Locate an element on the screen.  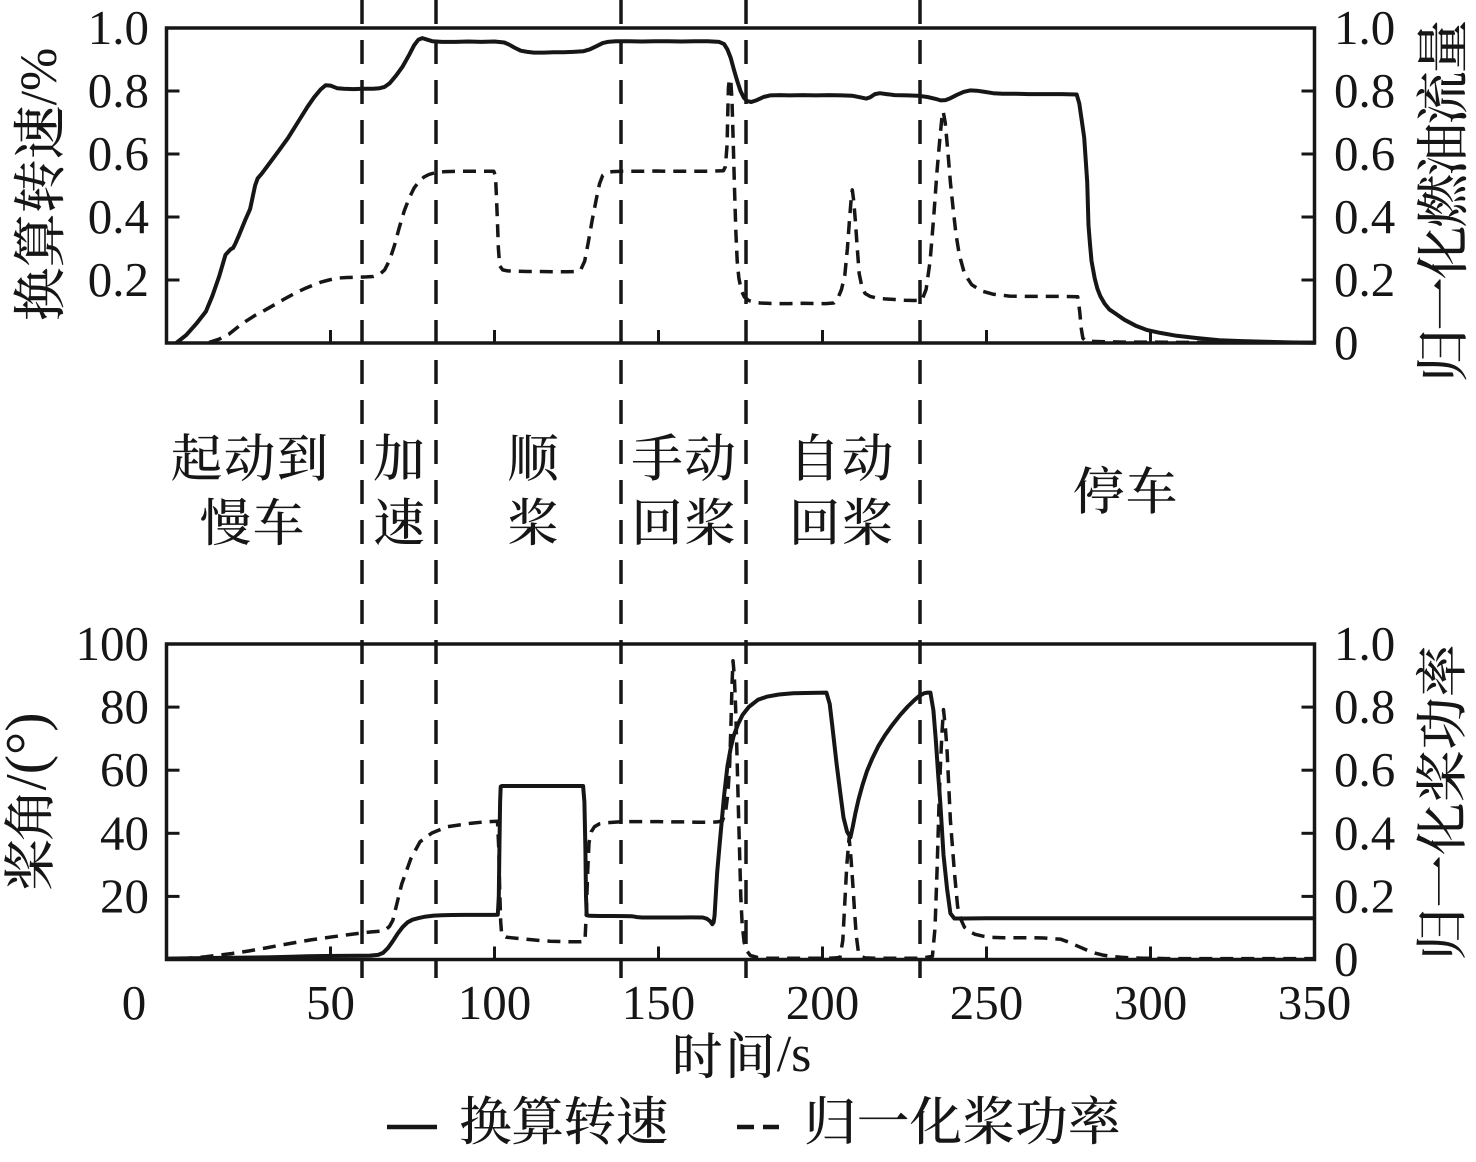
svg-text: 60 is located at coordinates (124, 769).